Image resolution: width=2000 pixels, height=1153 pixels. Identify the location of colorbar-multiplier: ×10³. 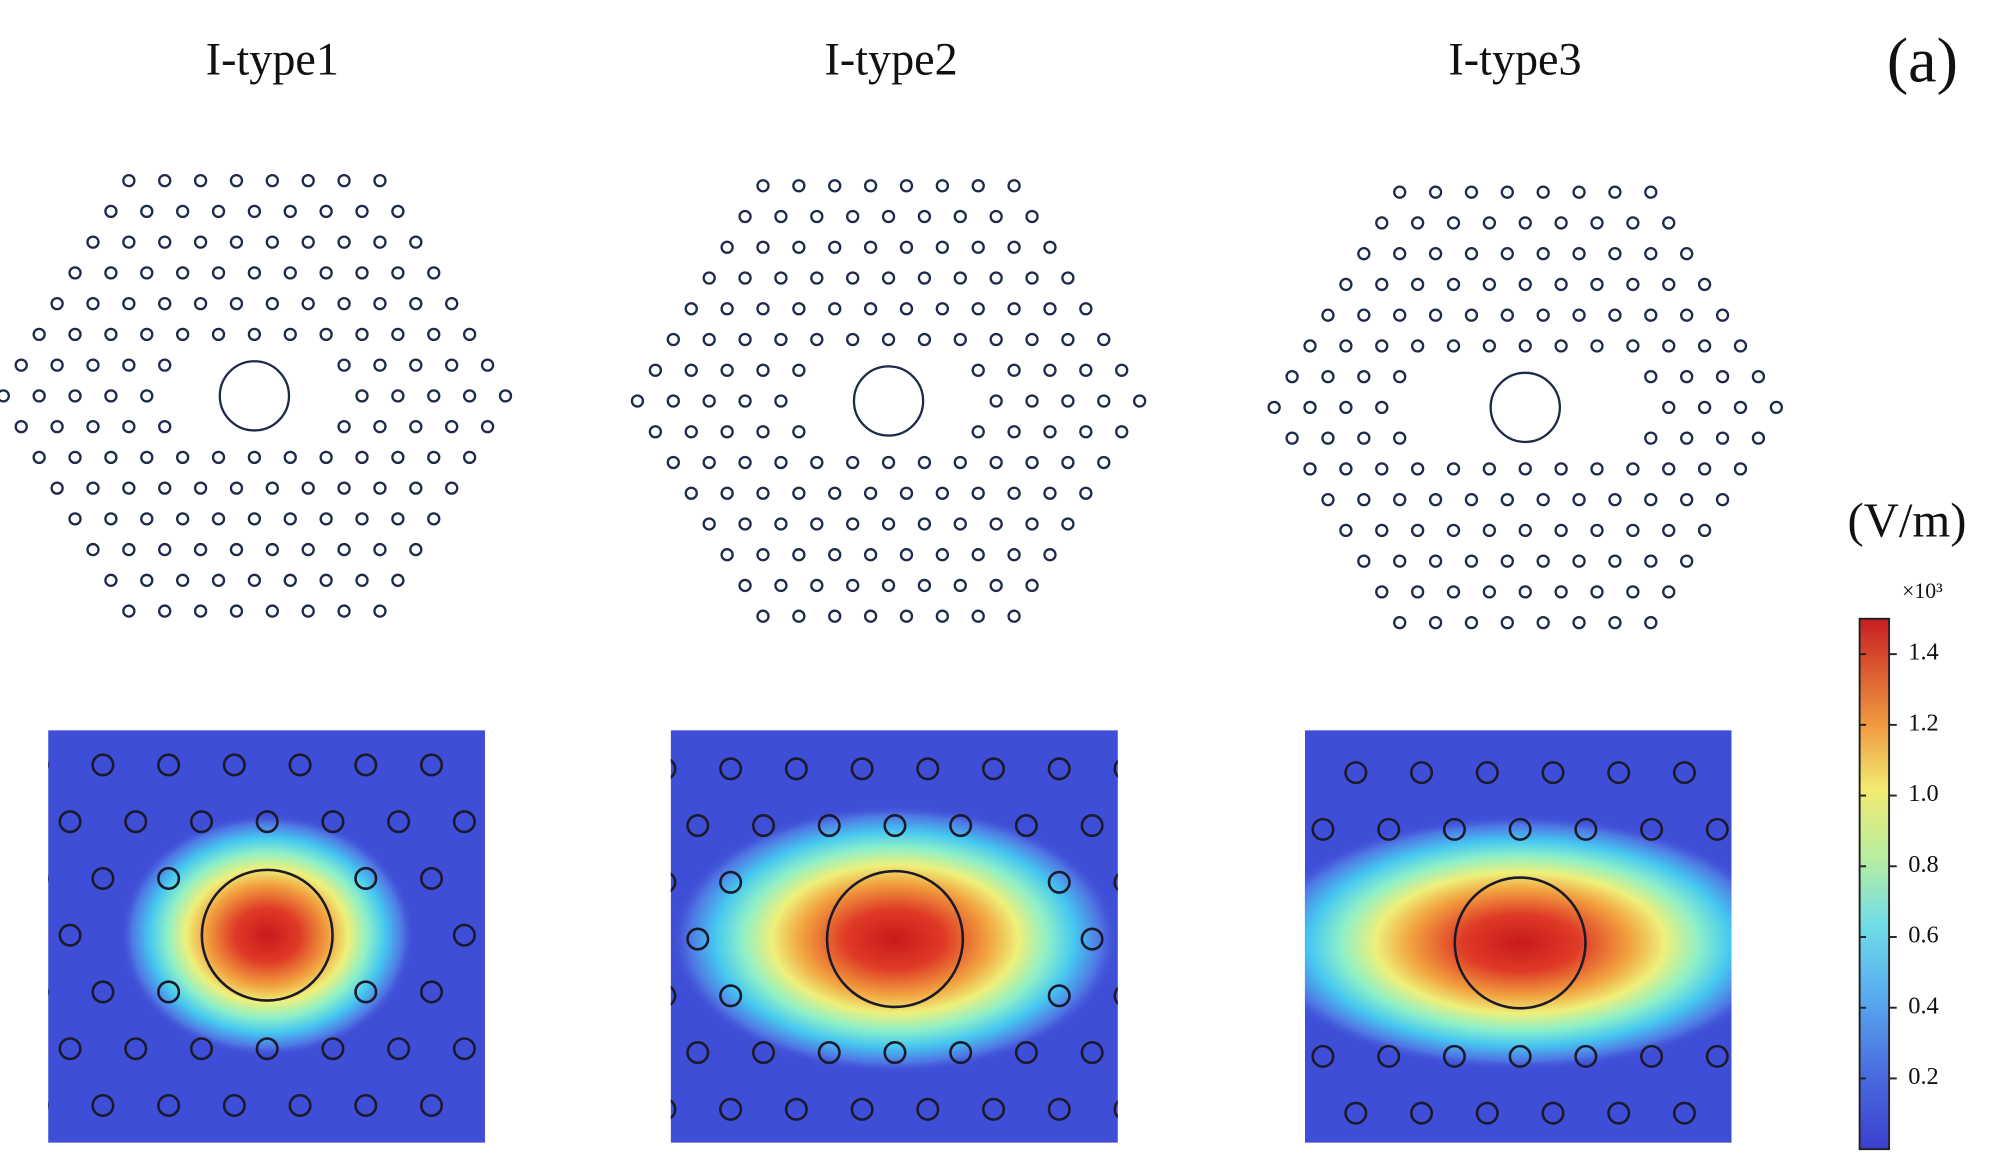
(1922, 591).